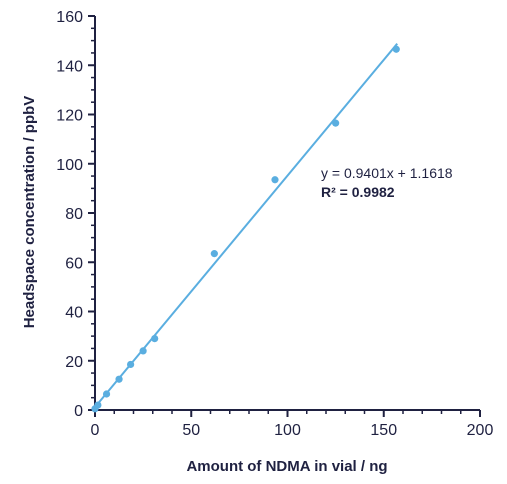 The width and height of the screenshot is (507, 484). What do you see at coordinates (287, 430) in the screenshot?
I see `x-tick-label: 100` at bounding box center [287, 430].